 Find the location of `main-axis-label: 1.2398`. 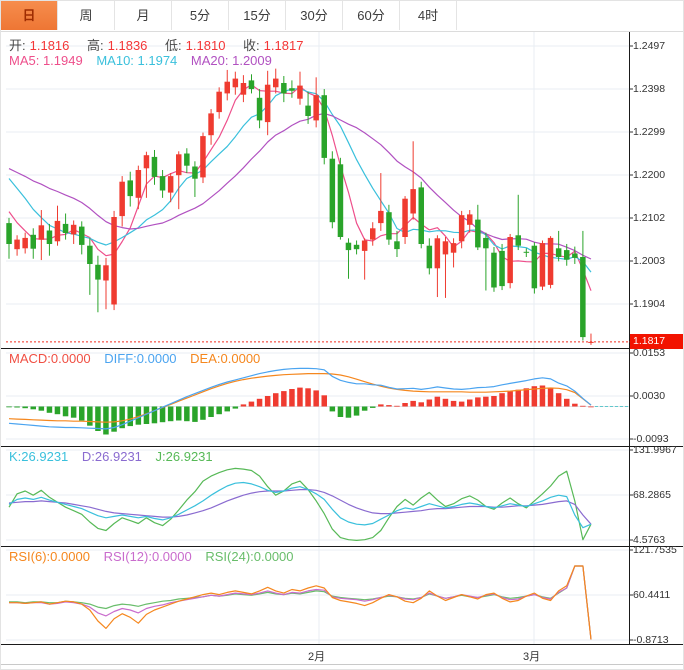

main-axis-label: 1.2398 is located at coordinates (649, 89).